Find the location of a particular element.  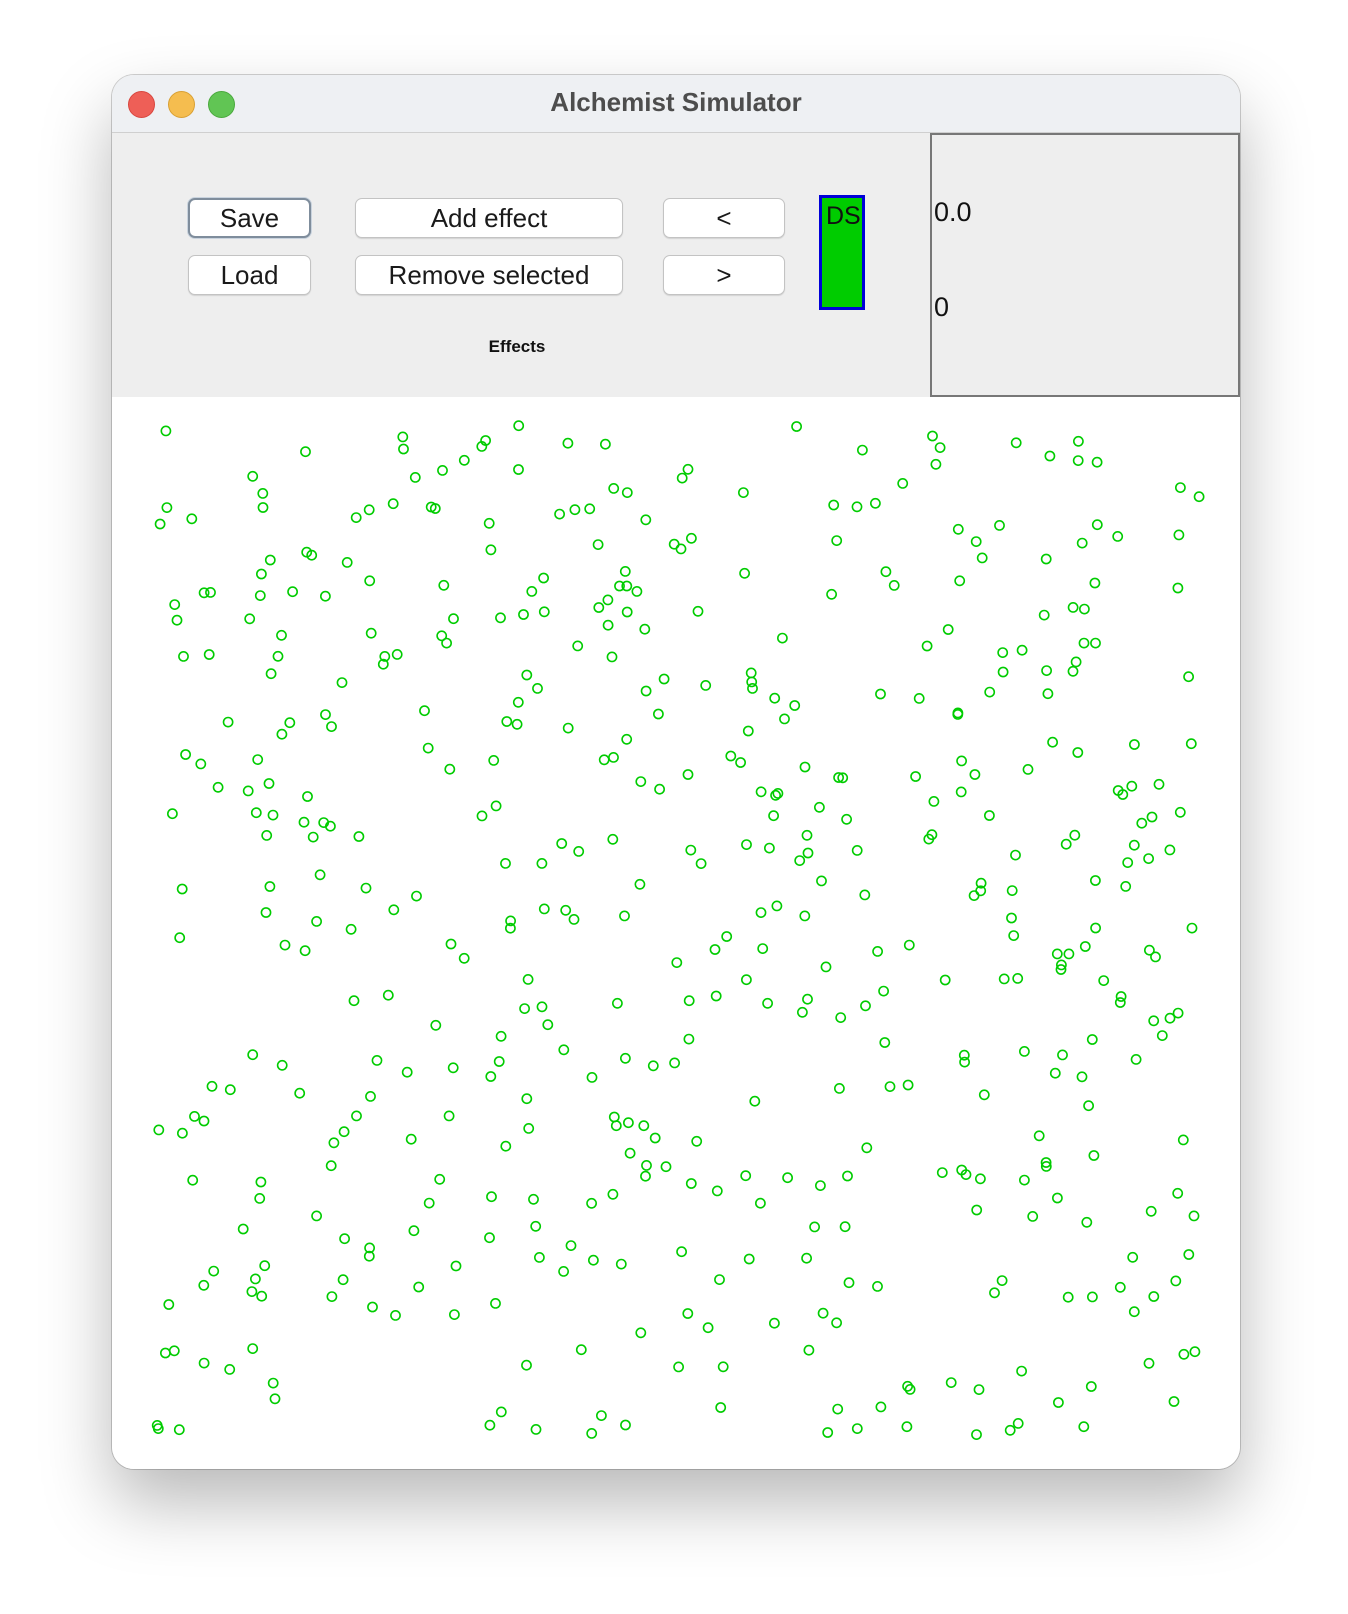

minimize-window-button is located at coordinates (181, 104).